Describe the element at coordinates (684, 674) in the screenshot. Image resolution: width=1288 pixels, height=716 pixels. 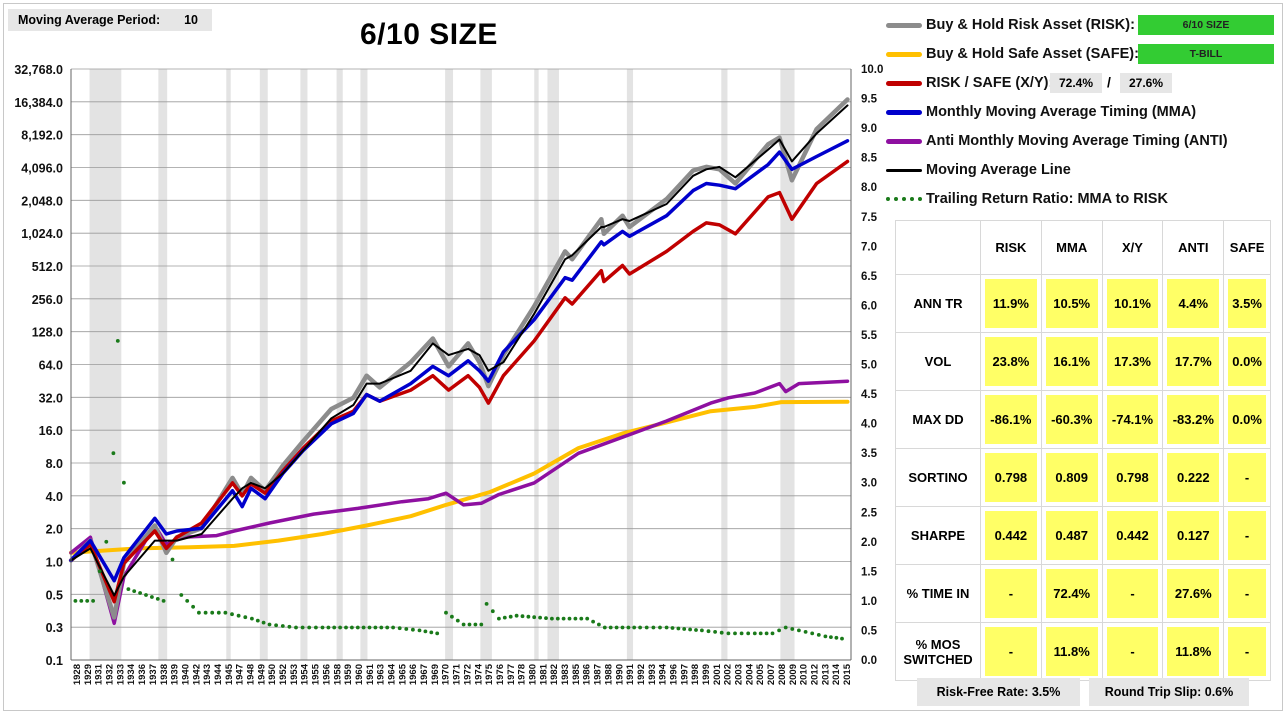
I see `x-tick-label: 1997` at that location.